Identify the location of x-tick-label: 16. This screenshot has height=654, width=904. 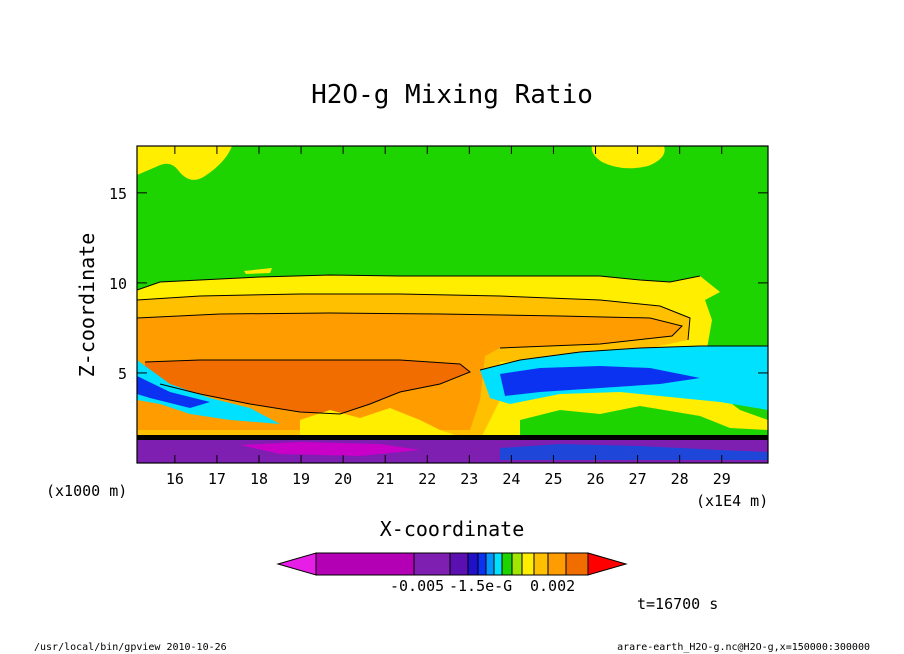
(175, 479).